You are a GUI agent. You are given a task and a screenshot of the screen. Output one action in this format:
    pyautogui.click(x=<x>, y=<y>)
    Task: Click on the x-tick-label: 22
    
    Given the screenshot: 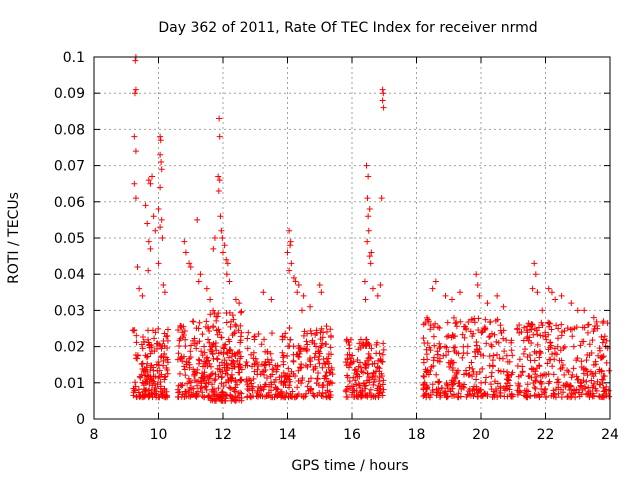 What is the action you would take?
    pyautogui.click(x=546, y=435)
    